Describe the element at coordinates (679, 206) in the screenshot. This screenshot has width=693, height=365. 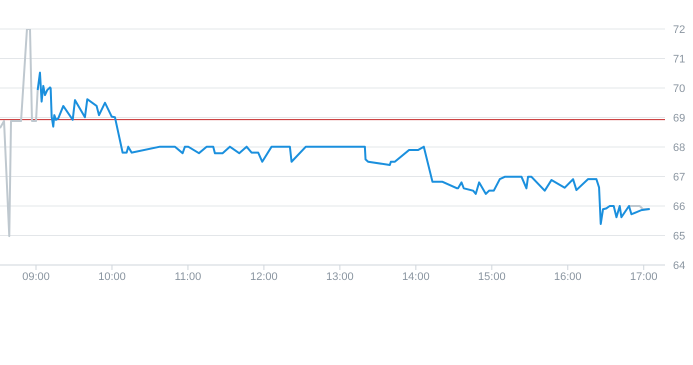
I see `y-tick-label: 66` at that location.